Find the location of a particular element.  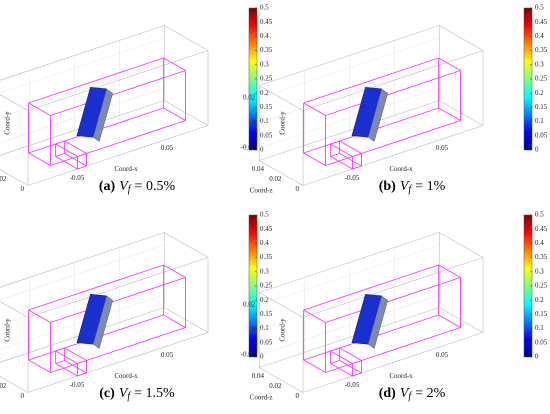

y-tick-label: 0 is located at coordinates (254, 123).